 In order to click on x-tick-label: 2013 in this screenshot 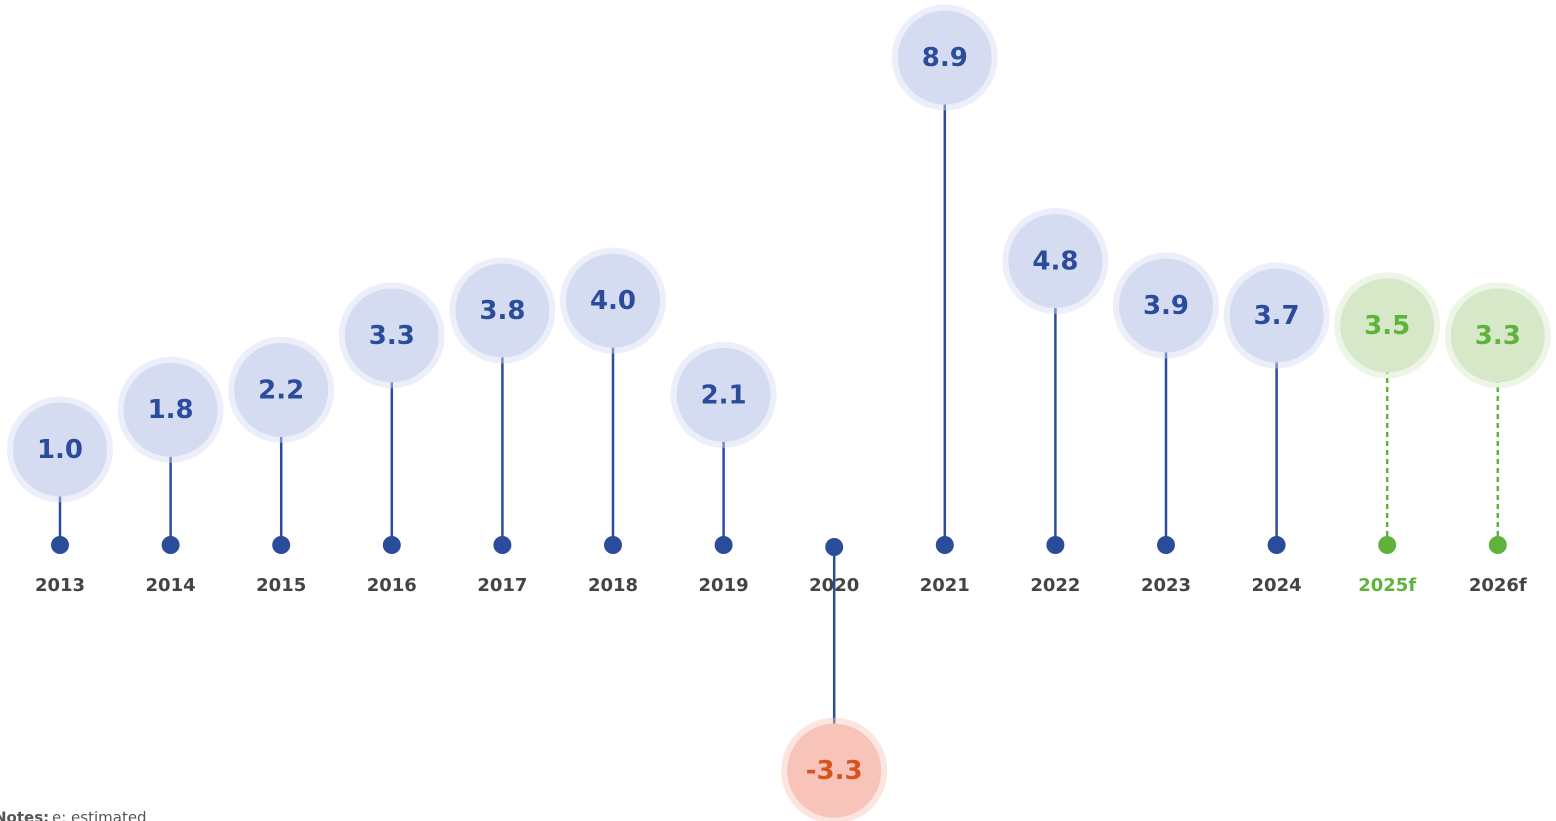, I will do `click(60, 585)`.